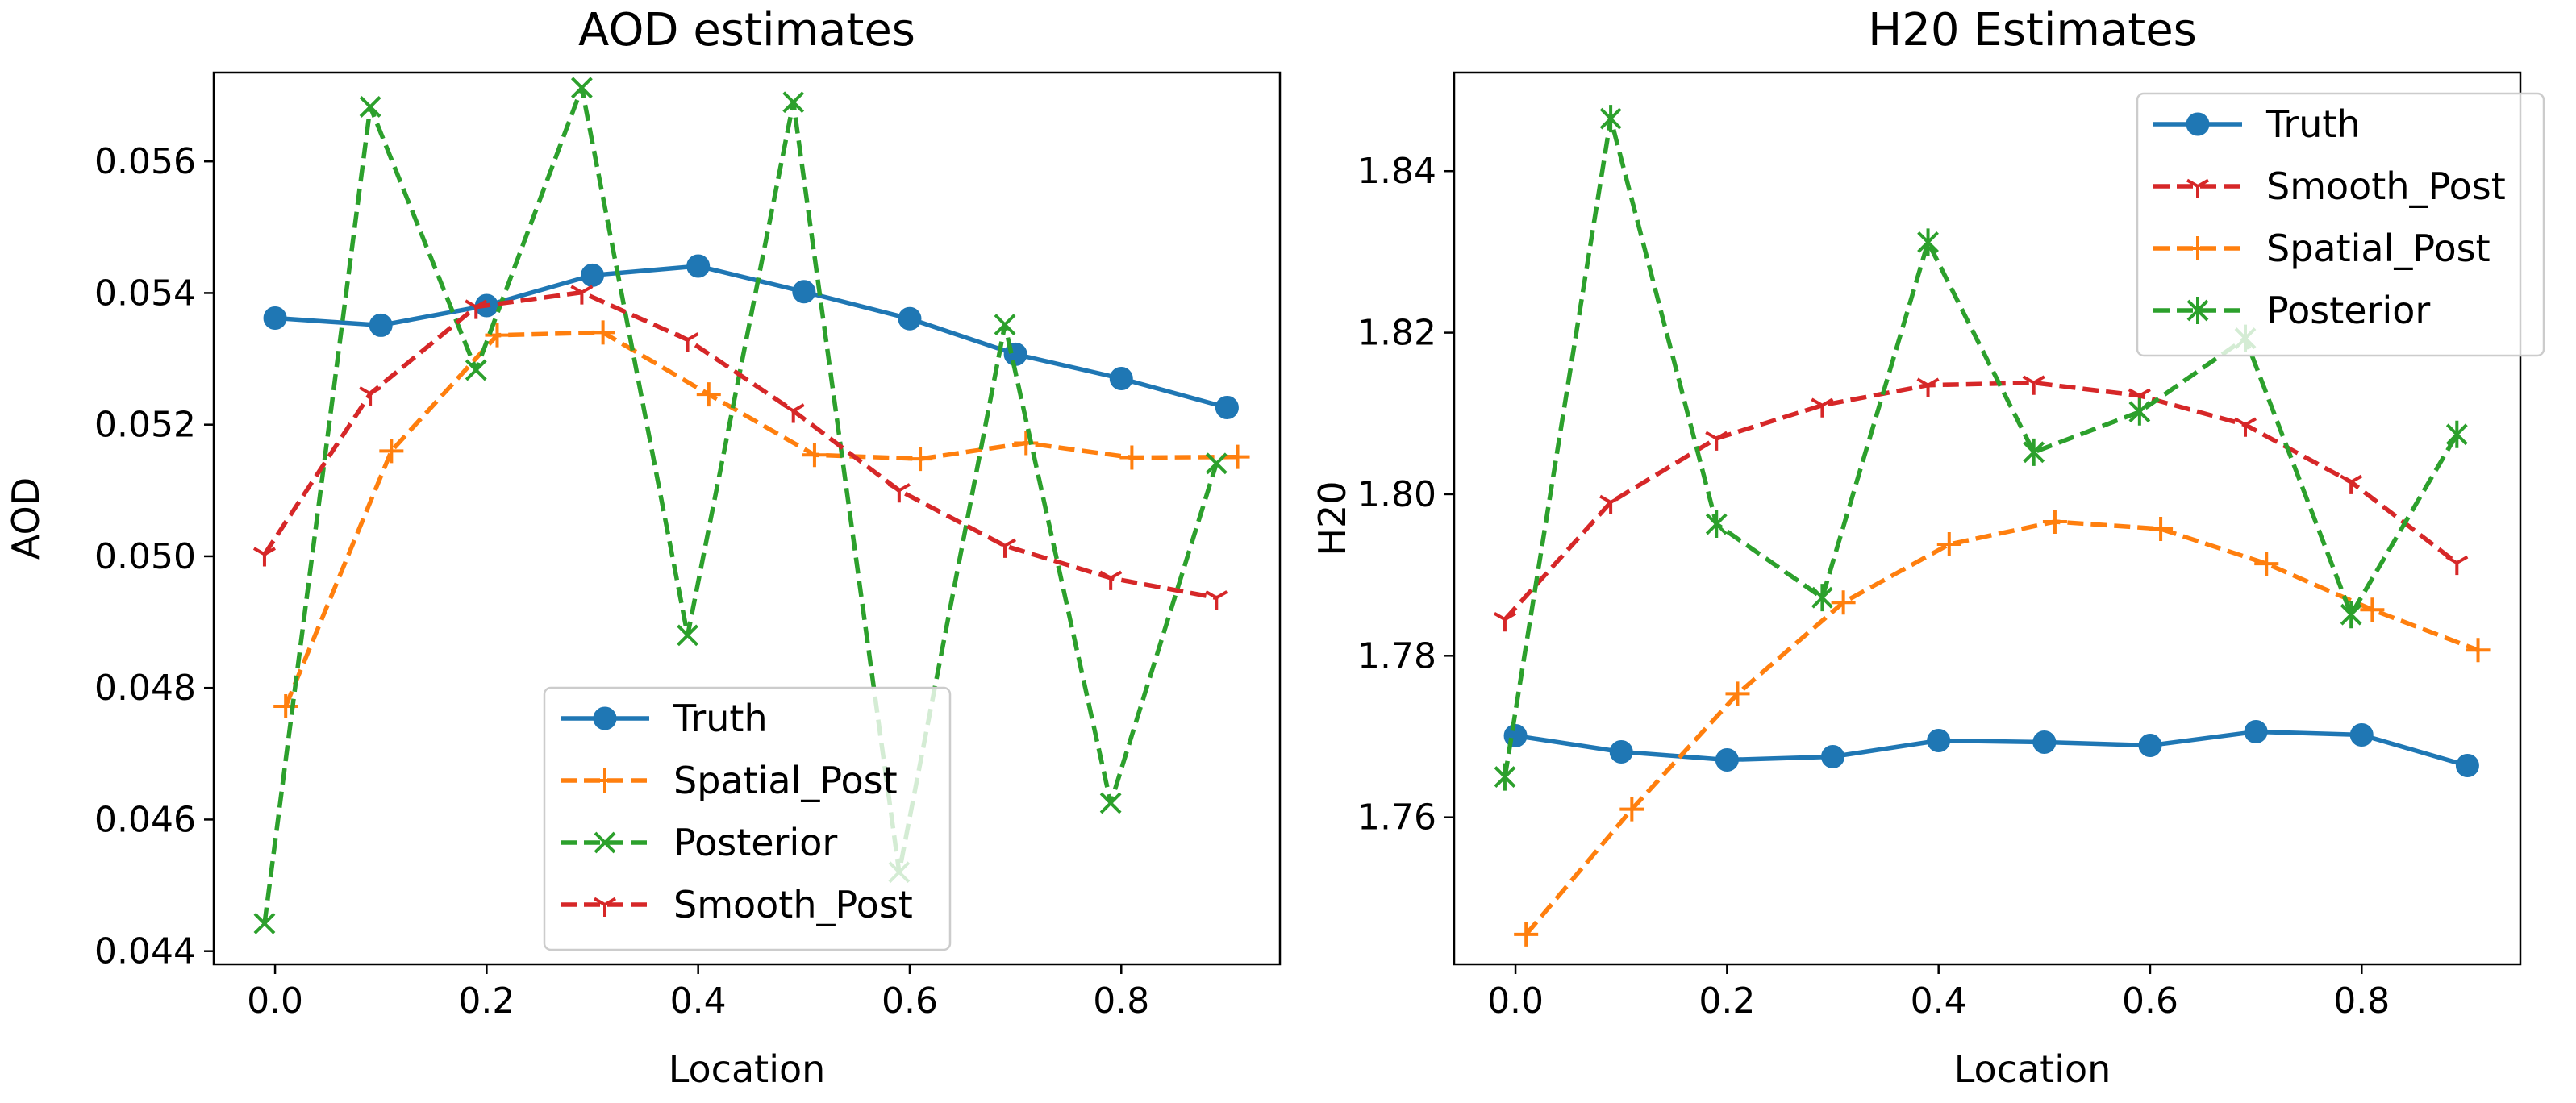 The height and width of the screenshot is (1103, 2576). Describe the element at coordinates (2032, 30) in the screenshot. I see `h20-title: H20 Estimates` at that location.